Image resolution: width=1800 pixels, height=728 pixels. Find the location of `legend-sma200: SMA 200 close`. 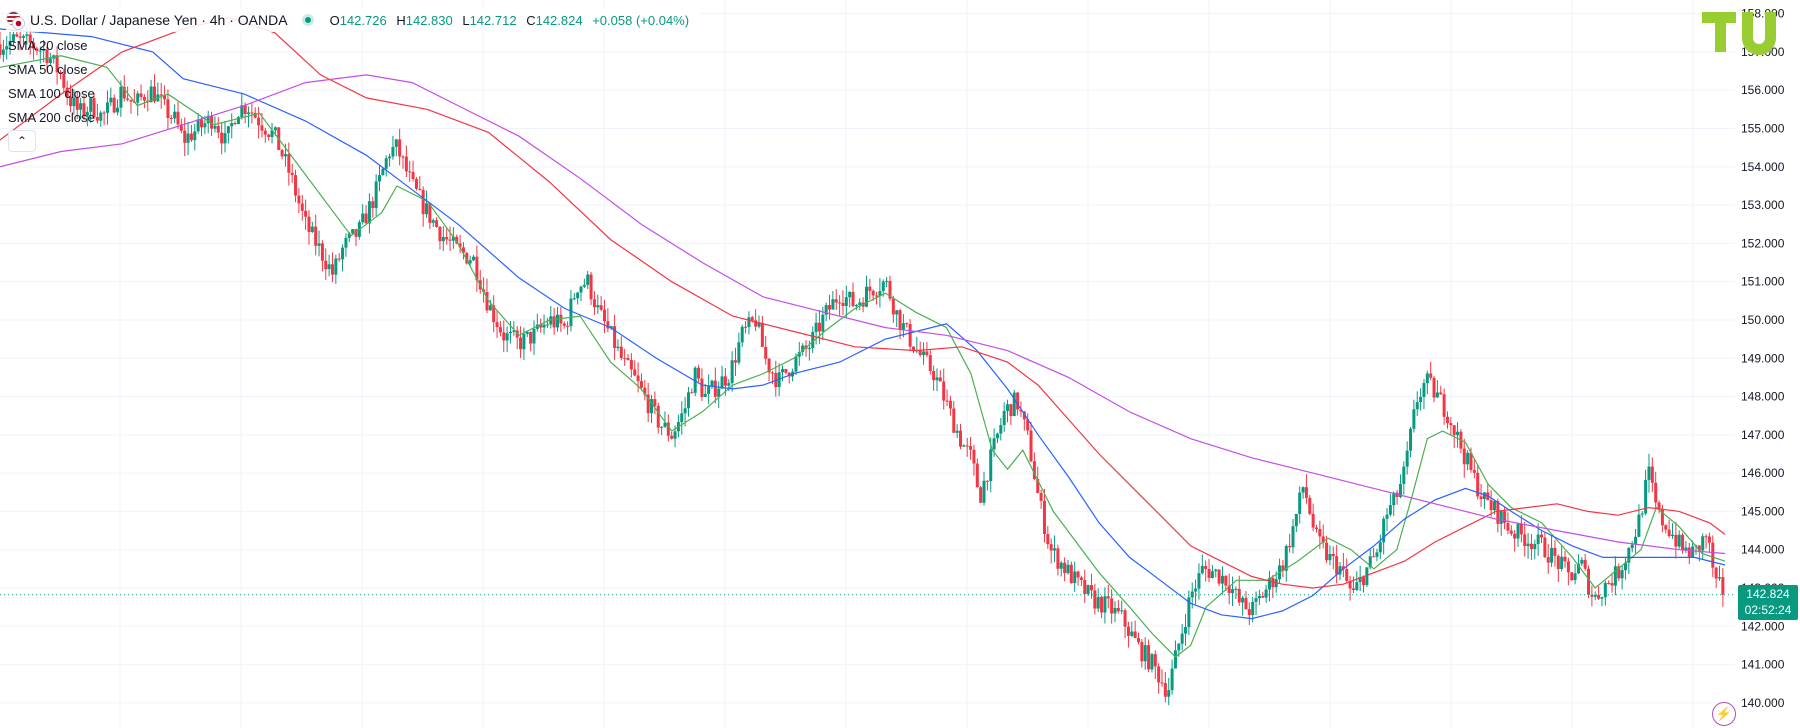

legend-sma200: SMA 200 close is located at coordinates (51, 117).